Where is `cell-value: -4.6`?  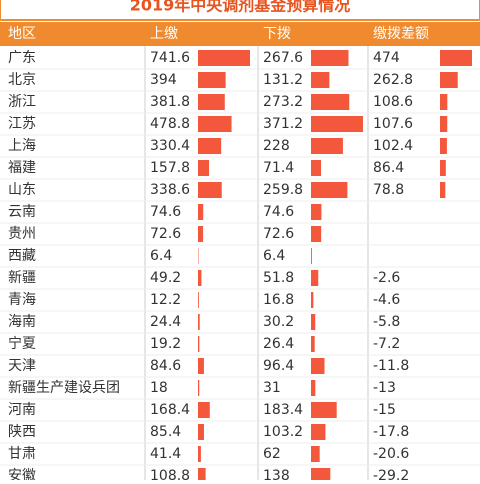
cell-value: -4.6 is located at coordinates (386, 300).